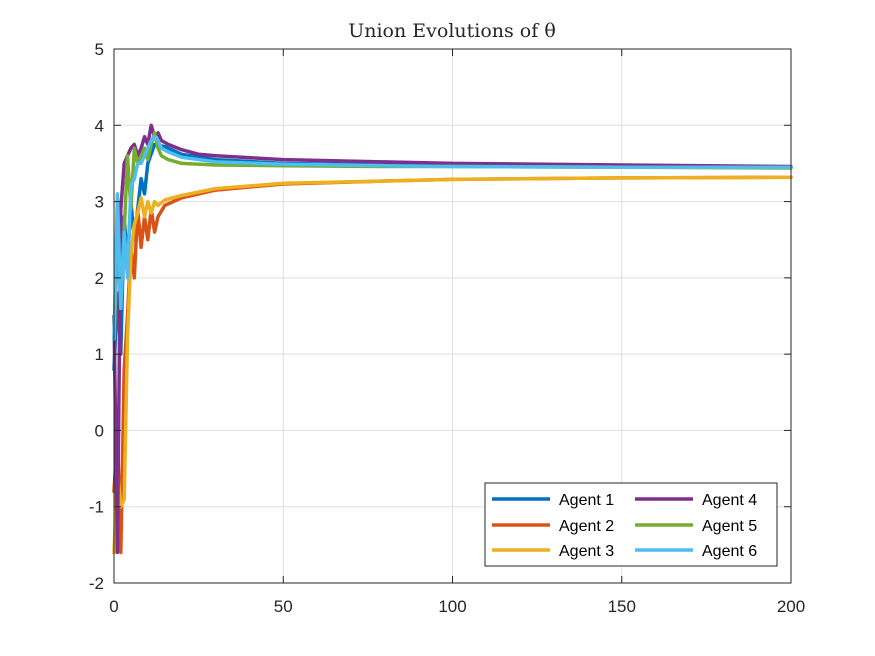 This screenshot has height=656, width=875. Describe the element at coordinates (99, 278) in the screenshot. I see `y-tick-label: 2` at that location.